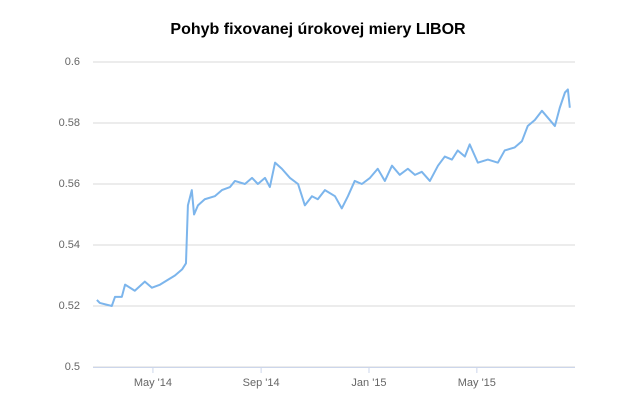 This screenshot has width=620, height=409. What do you see at coordinates (261, 383) in the screenshot?
I see `x-tick-label: Sep '14` at bounding box center [261, 383].